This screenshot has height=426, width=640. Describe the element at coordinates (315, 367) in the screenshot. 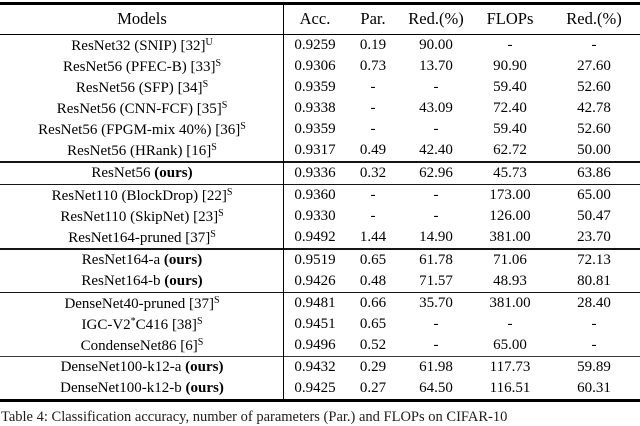

I see `accuracy-cell: 0.9432` at that location.